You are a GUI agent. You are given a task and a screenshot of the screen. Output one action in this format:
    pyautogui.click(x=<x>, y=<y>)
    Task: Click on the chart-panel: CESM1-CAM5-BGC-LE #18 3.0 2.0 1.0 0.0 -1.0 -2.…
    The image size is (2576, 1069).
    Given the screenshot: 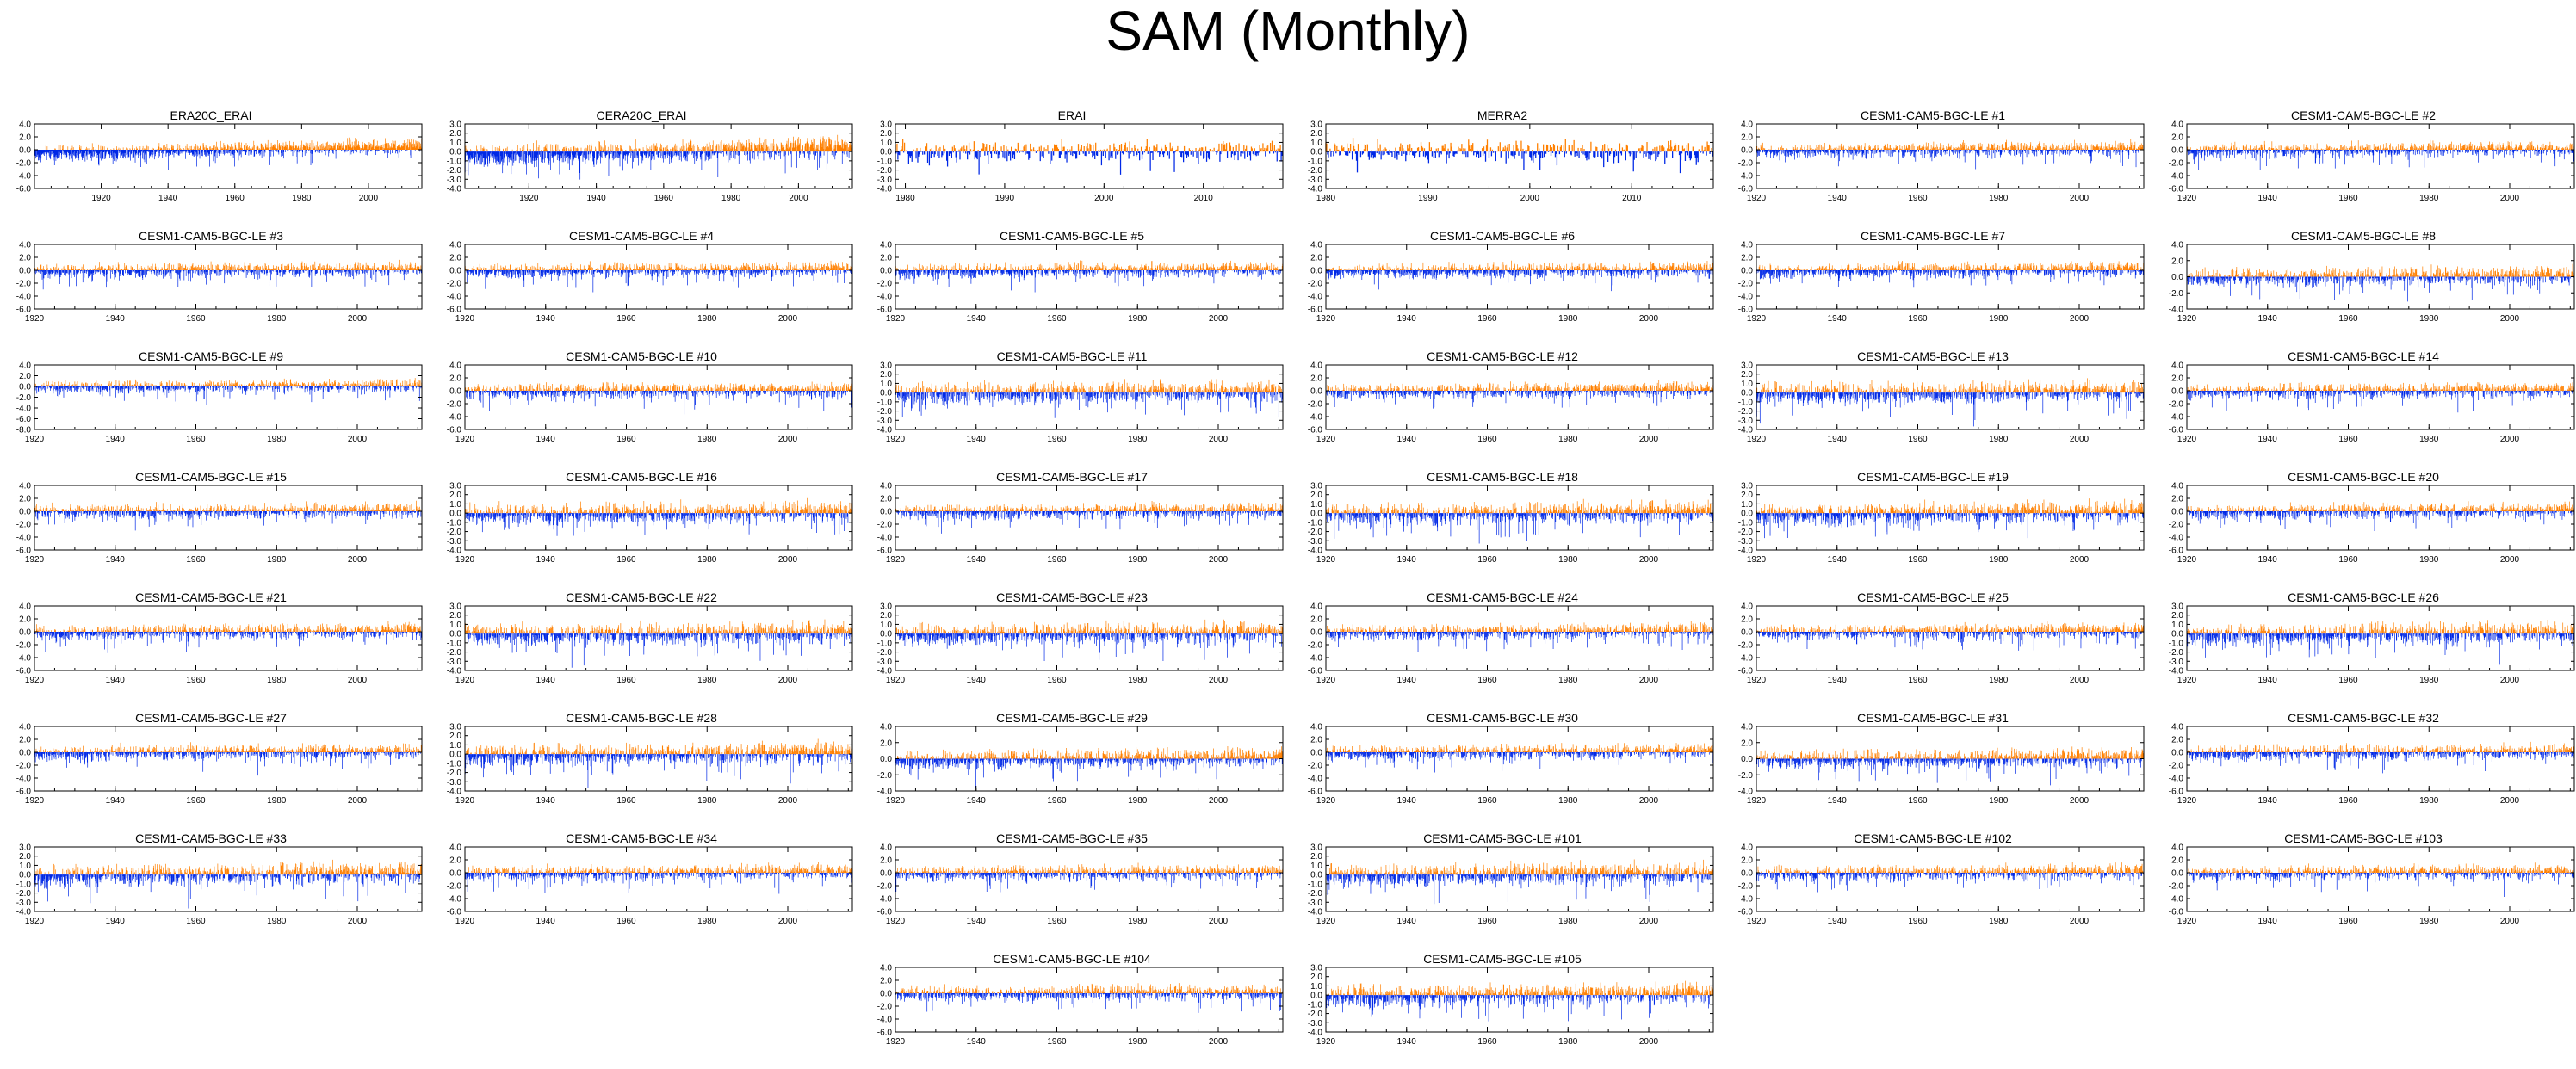 What is the action you would take?
    pyautogui.click(x=1502, y=527)
    